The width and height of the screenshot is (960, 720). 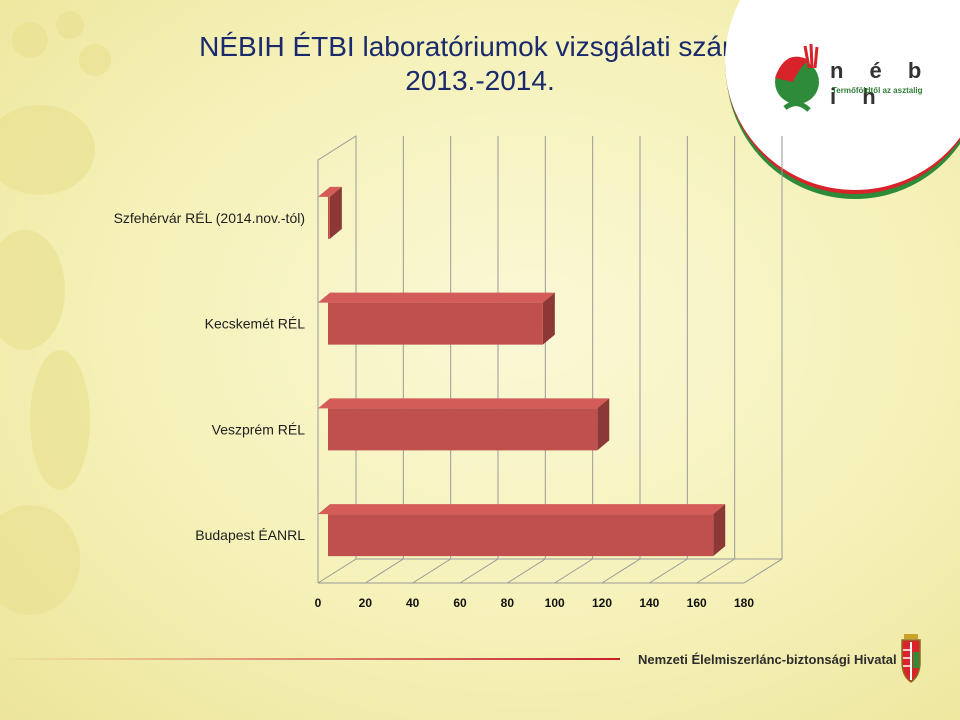 I want to click on category-label: Kecskemét RÉL, so click(x=255, y=324).